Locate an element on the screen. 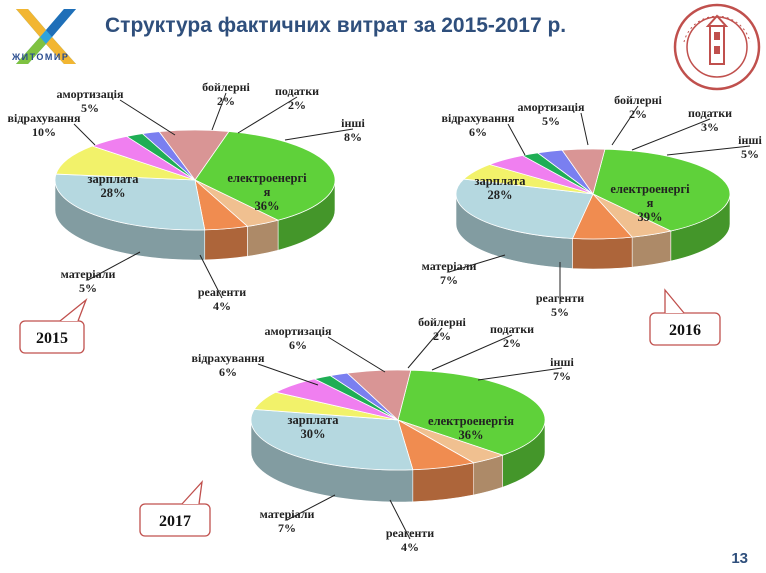 The height and width of the screenshot is (573, 766). slice-percent: 3% is located at coordinates (710, 127).